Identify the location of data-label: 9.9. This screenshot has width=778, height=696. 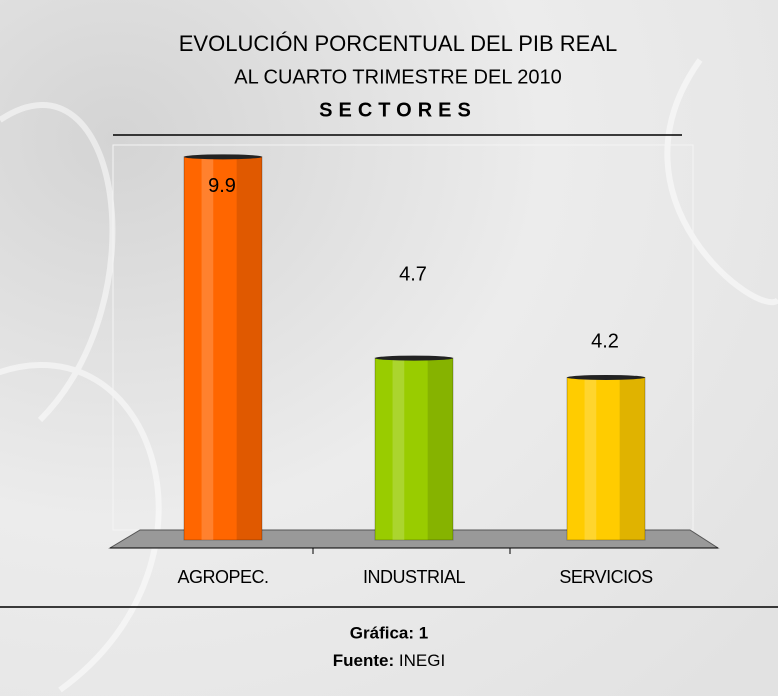
(222, 186).